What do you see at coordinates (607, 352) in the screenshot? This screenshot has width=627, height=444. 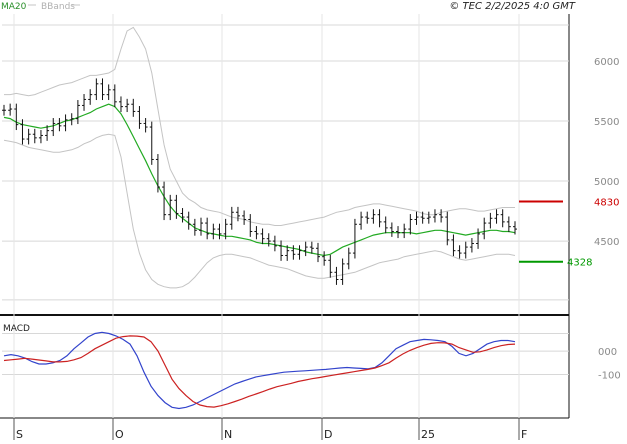 I see `macd-tick-label: 000` at bounding box center [607, 352].